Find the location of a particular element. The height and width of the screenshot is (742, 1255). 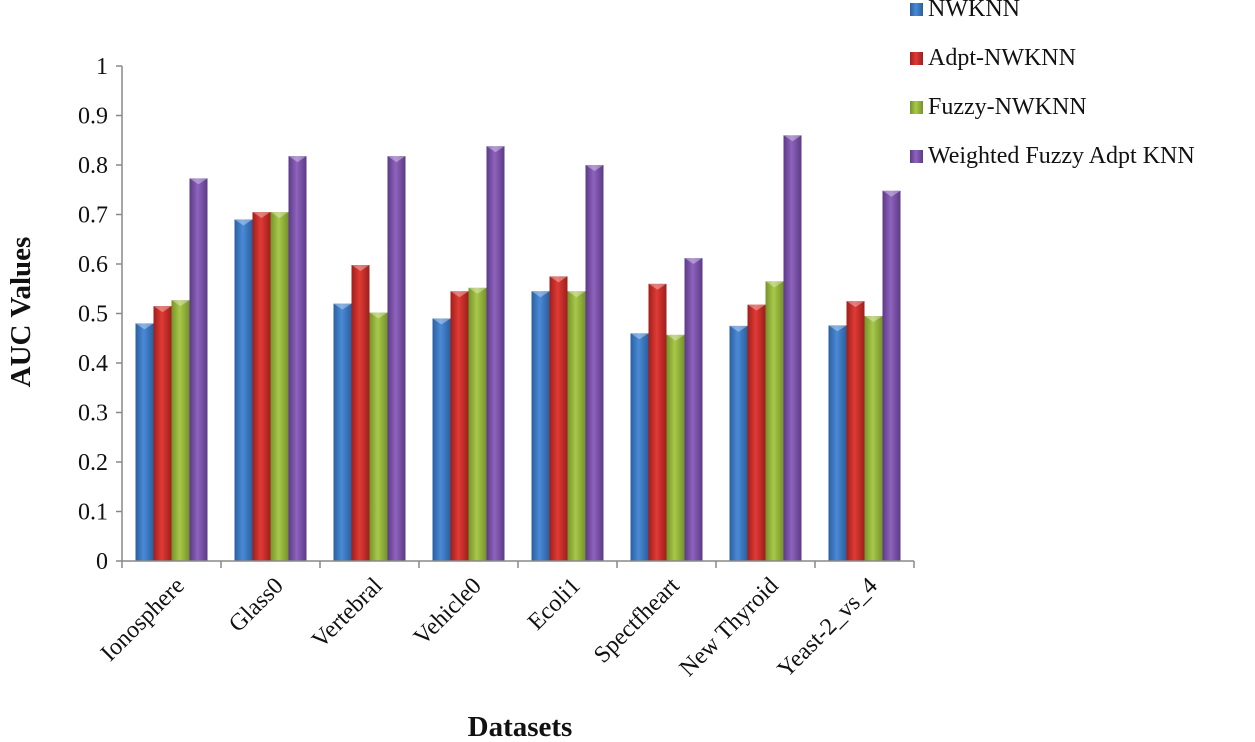

bar-nwknn-glass0 is located at coordinates (243, 390).